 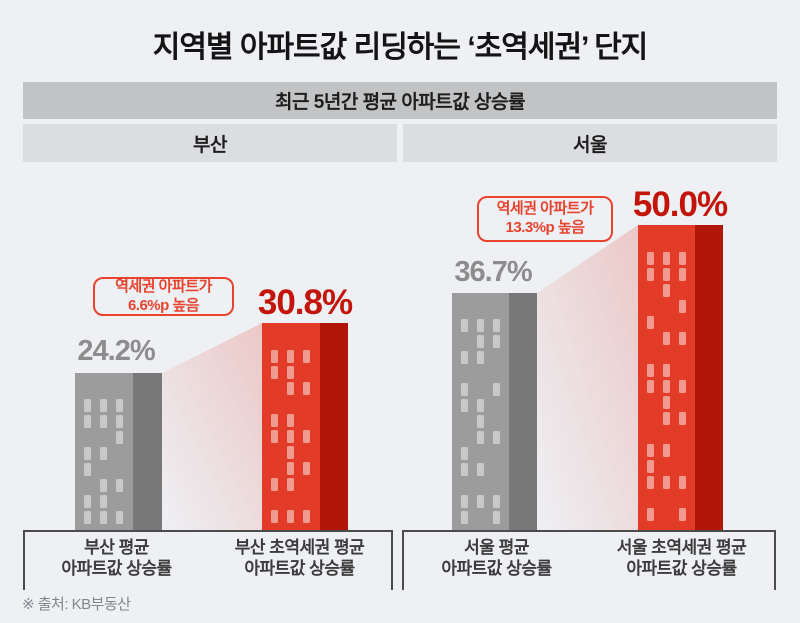 What do you see at coordinates (305, 302) in the screenshot?
I see `bar-value-label: 30.8%` at bounding box center [305, 302].